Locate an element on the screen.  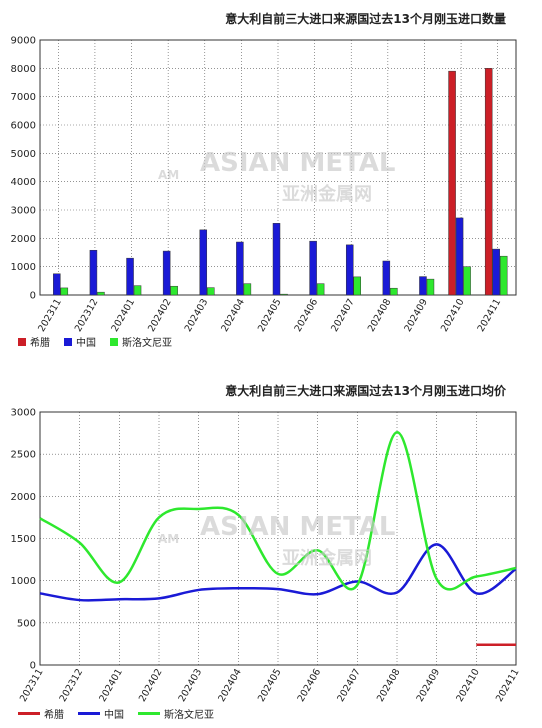
chart-title: 意大利自前三大进口来源国过去13个月刚玉进口数量 is located at coordinates (365, 19).